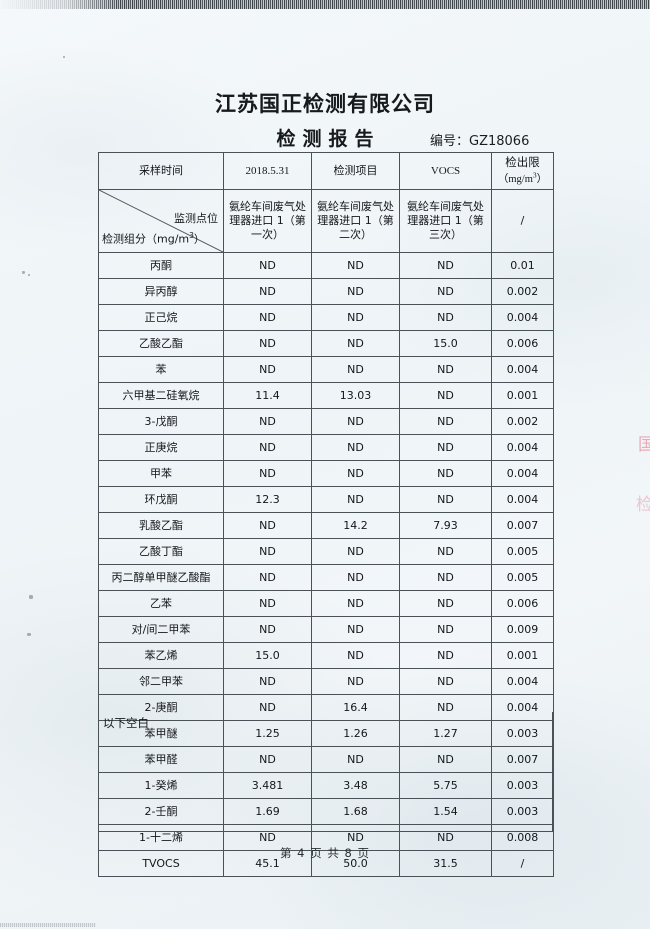 This screenshot has width=650, height=929. Describe the element at coordinates (355, 171) in the screenshot. I see `test-item-label: 检测项目` at that location.